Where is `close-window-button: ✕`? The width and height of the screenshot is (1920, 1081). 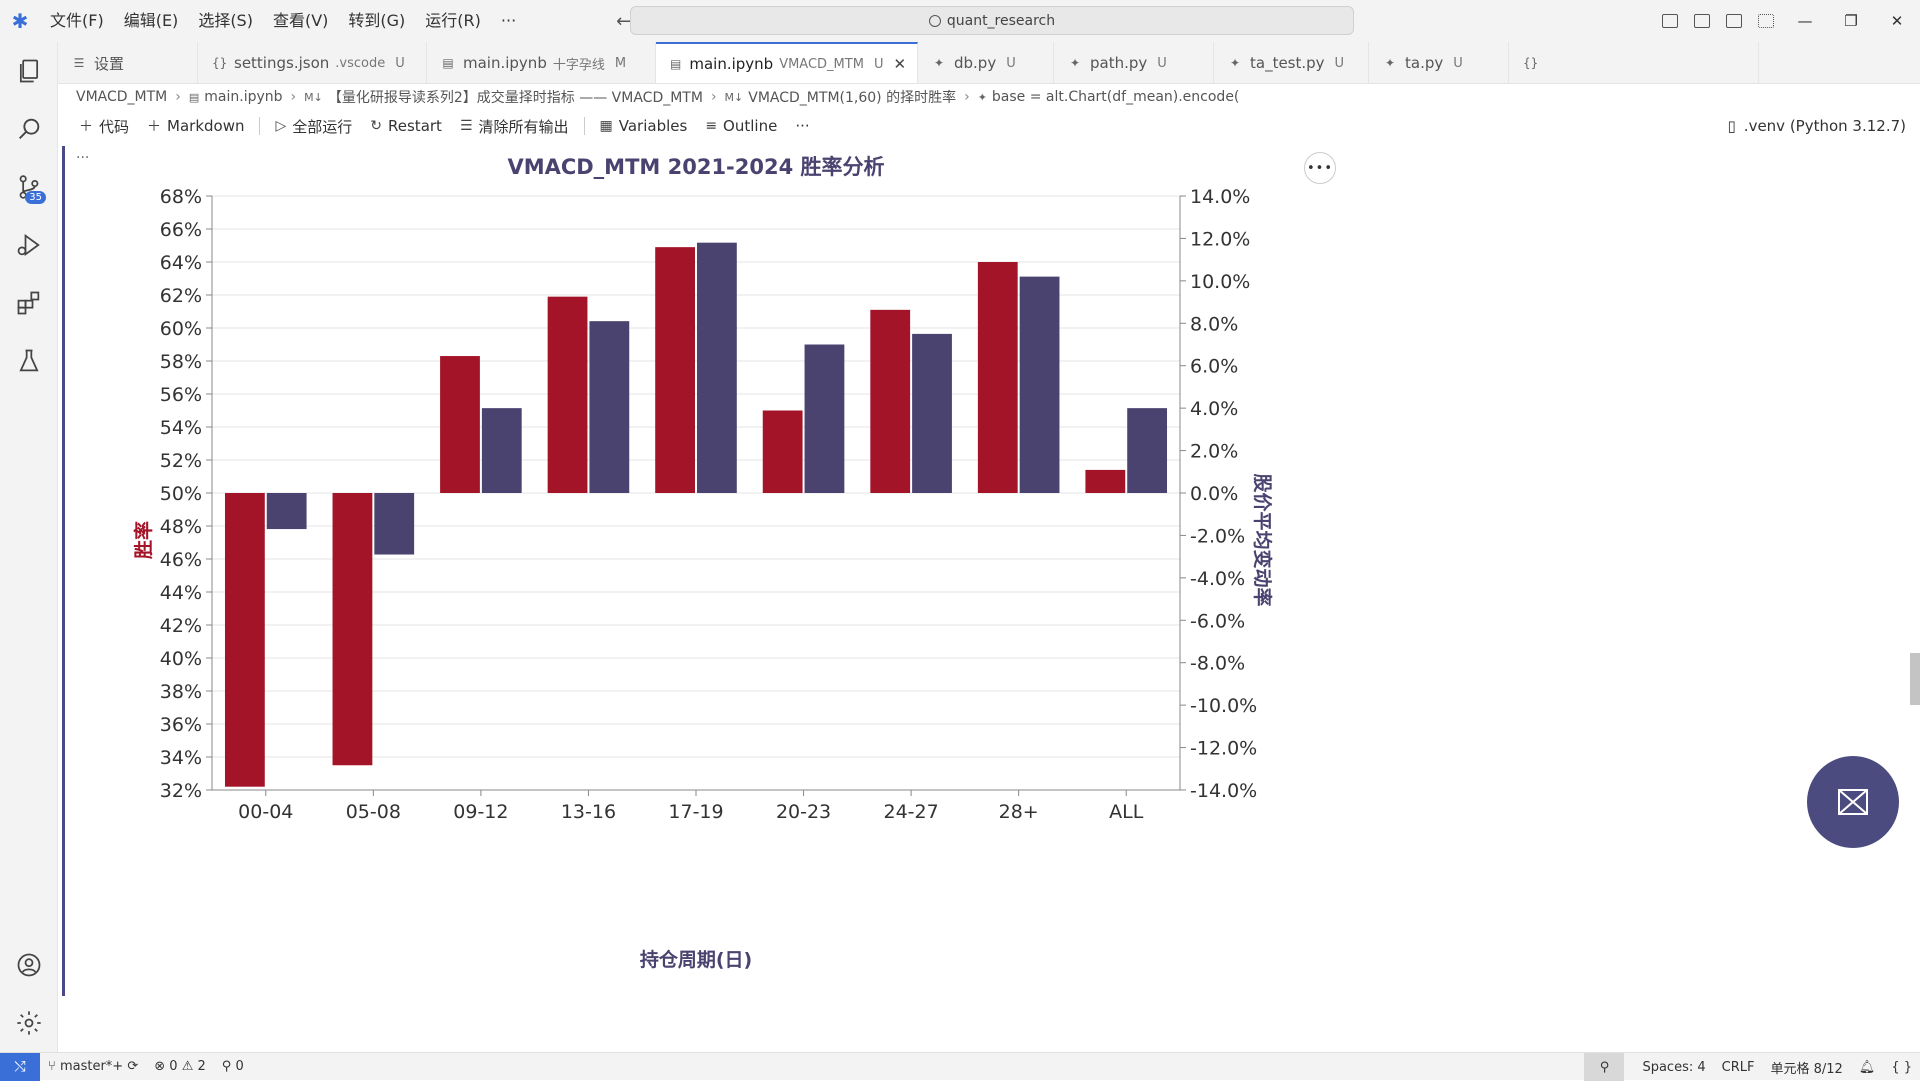
close-window-button: ✕ is located at coordinates (1897, 21).